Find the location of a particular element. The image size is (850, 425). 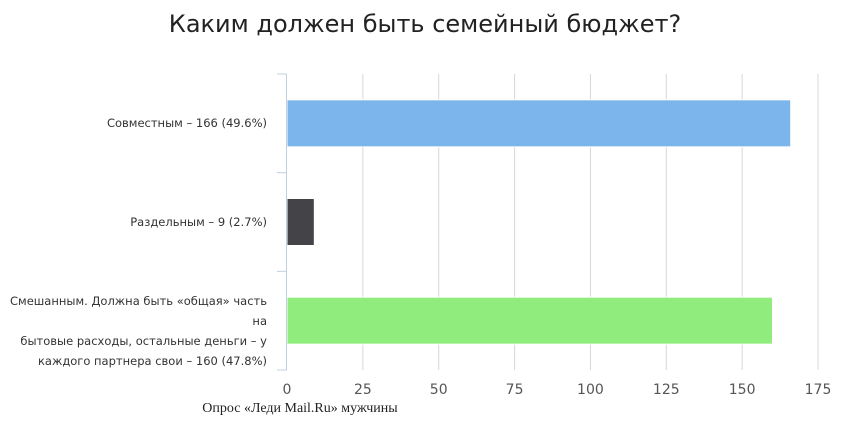

chart-title: Каким должен быть семейный бюджет? is located at coordinates (425, 24).